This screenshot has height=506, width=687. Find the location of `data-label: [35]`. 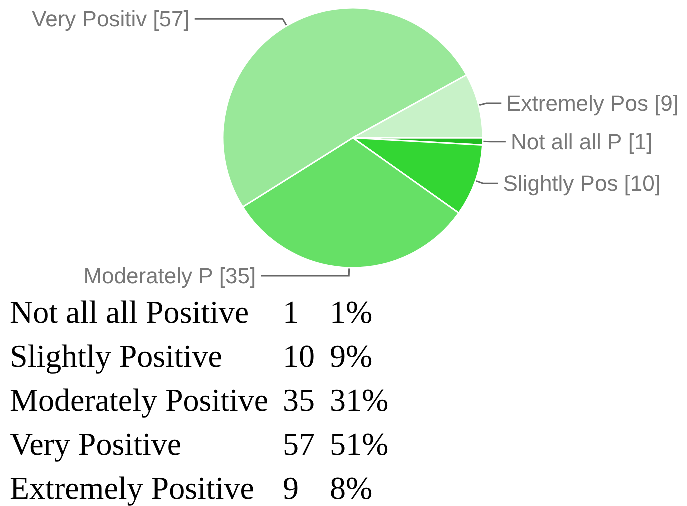

data-label: [35] is located at coordinates (237, 275).